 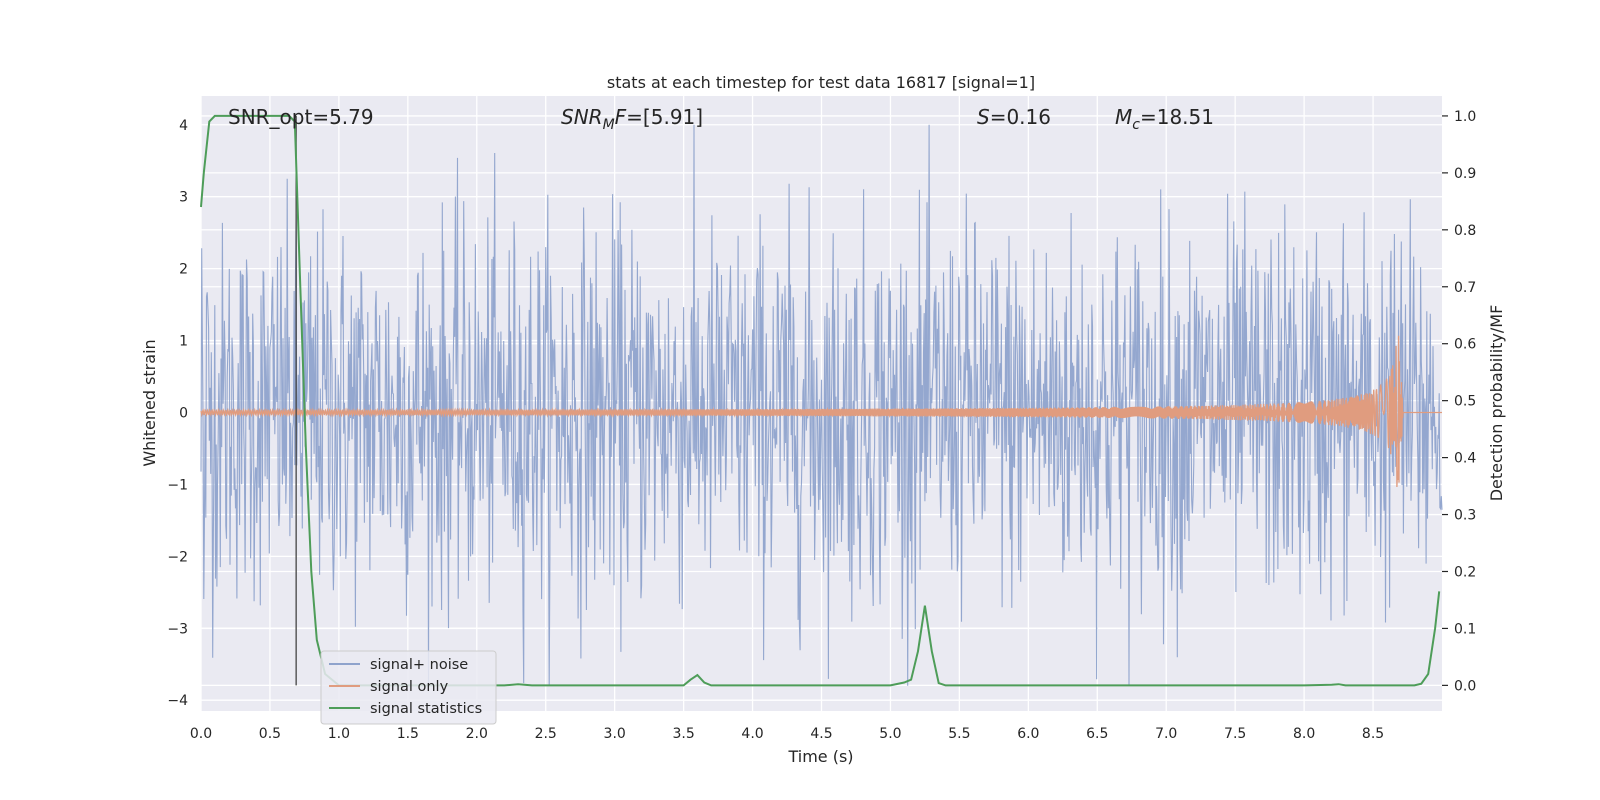 I want to click on annotation-mc-sub: c, so click(x=1136, y=125).